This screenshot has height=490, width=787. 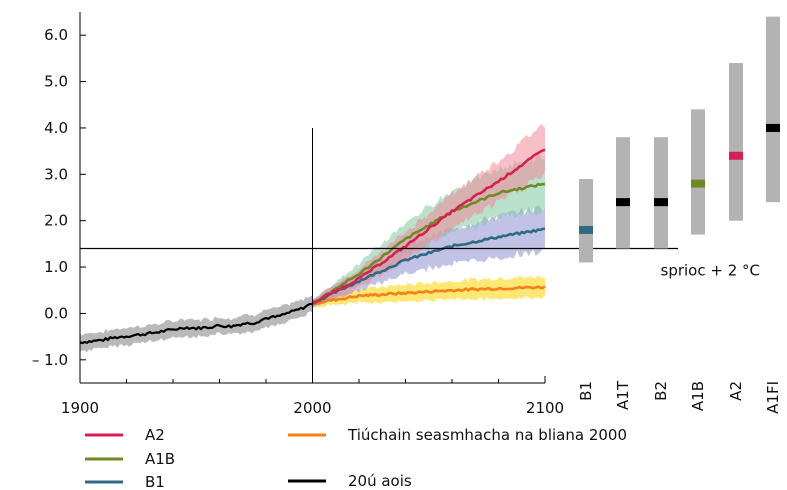 What do you see at coordinates (773, 127) in the screenshot?
I see `best-estimate-a1fi` at bounding box center [773, 127].